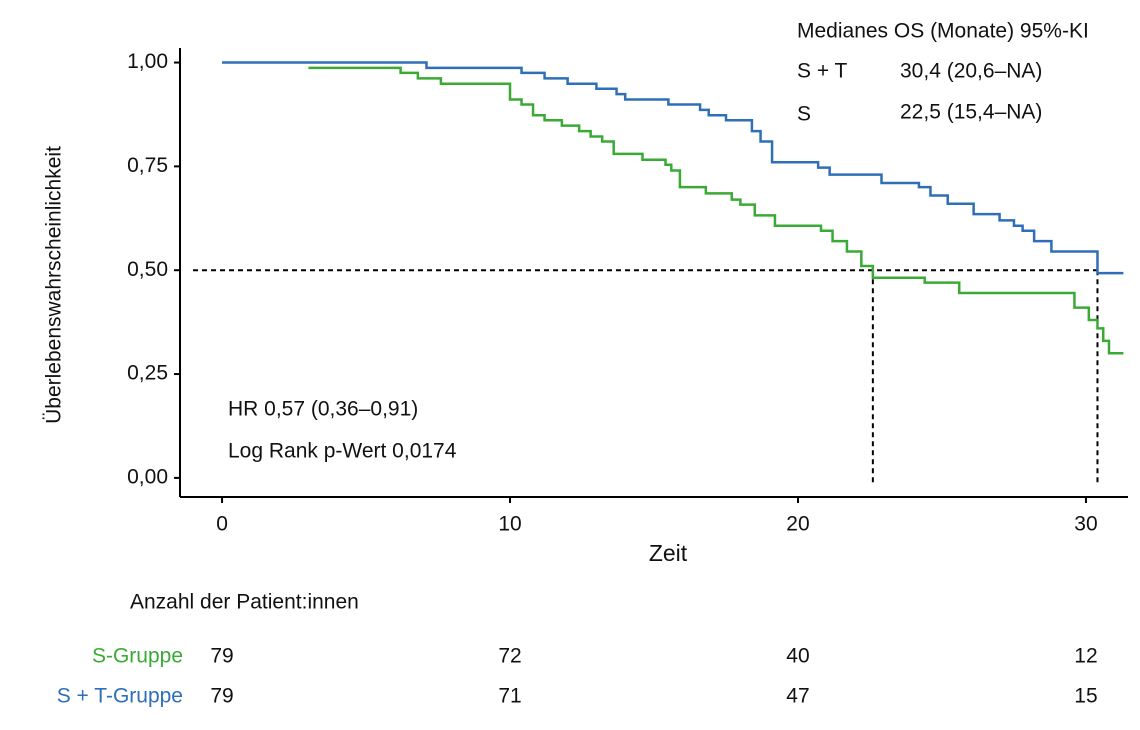  I want to click on median-table-title: Medianes OS (Monate) 95%-KI, so click(943, 31).